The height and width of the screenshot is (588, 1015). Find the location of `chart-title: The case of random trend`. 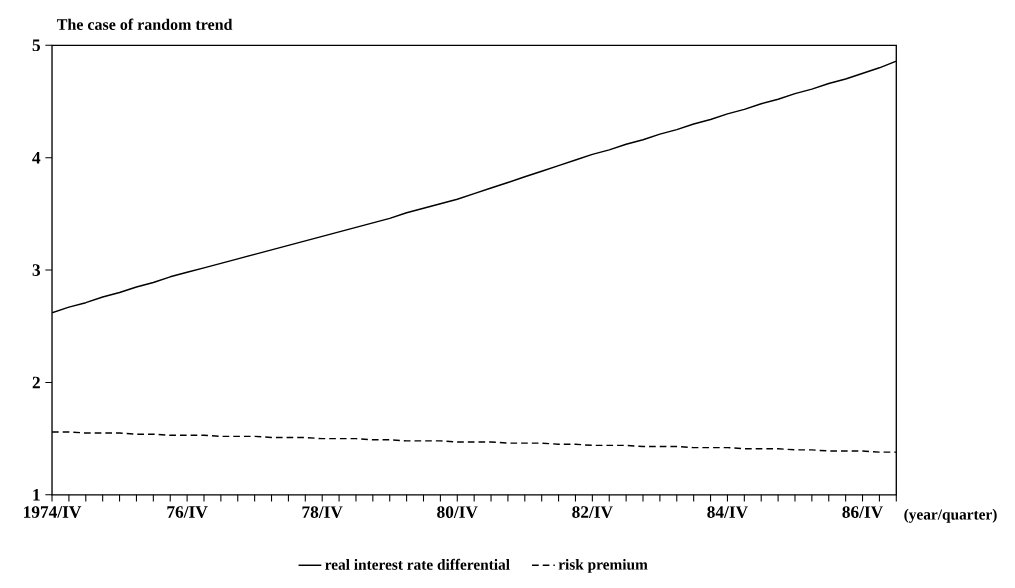

chart-title: The case of random trend is located at coordinates (144, 24).